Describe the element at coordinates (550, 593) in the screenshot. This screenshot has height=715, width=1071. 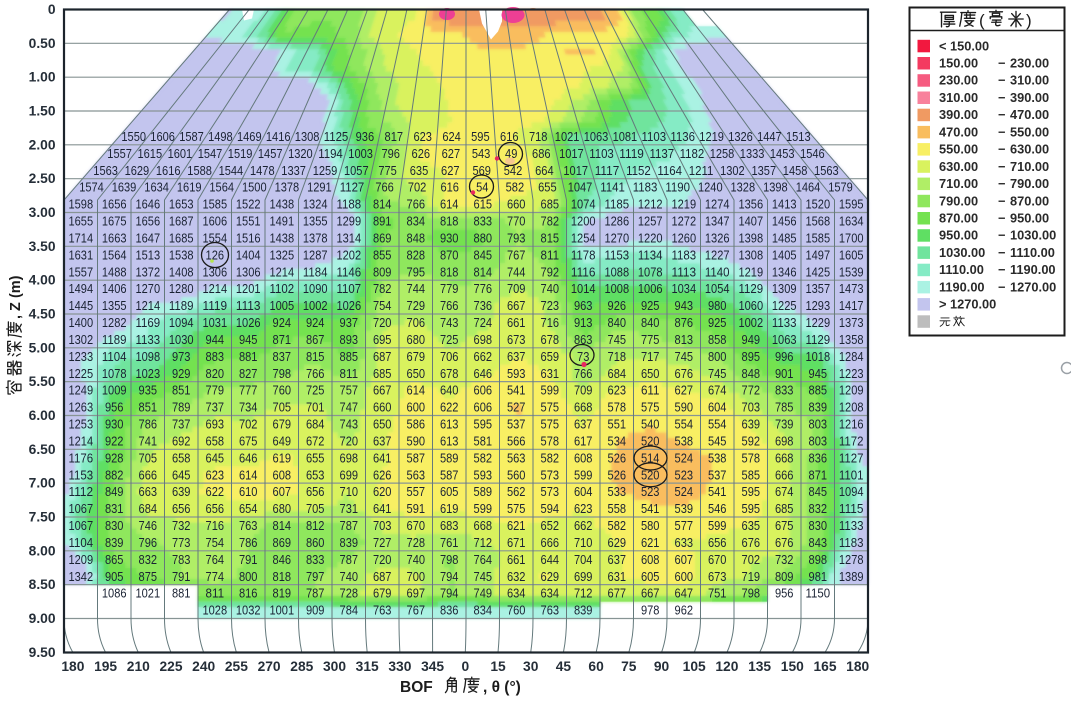
I see `svg-text: 634` at that location.